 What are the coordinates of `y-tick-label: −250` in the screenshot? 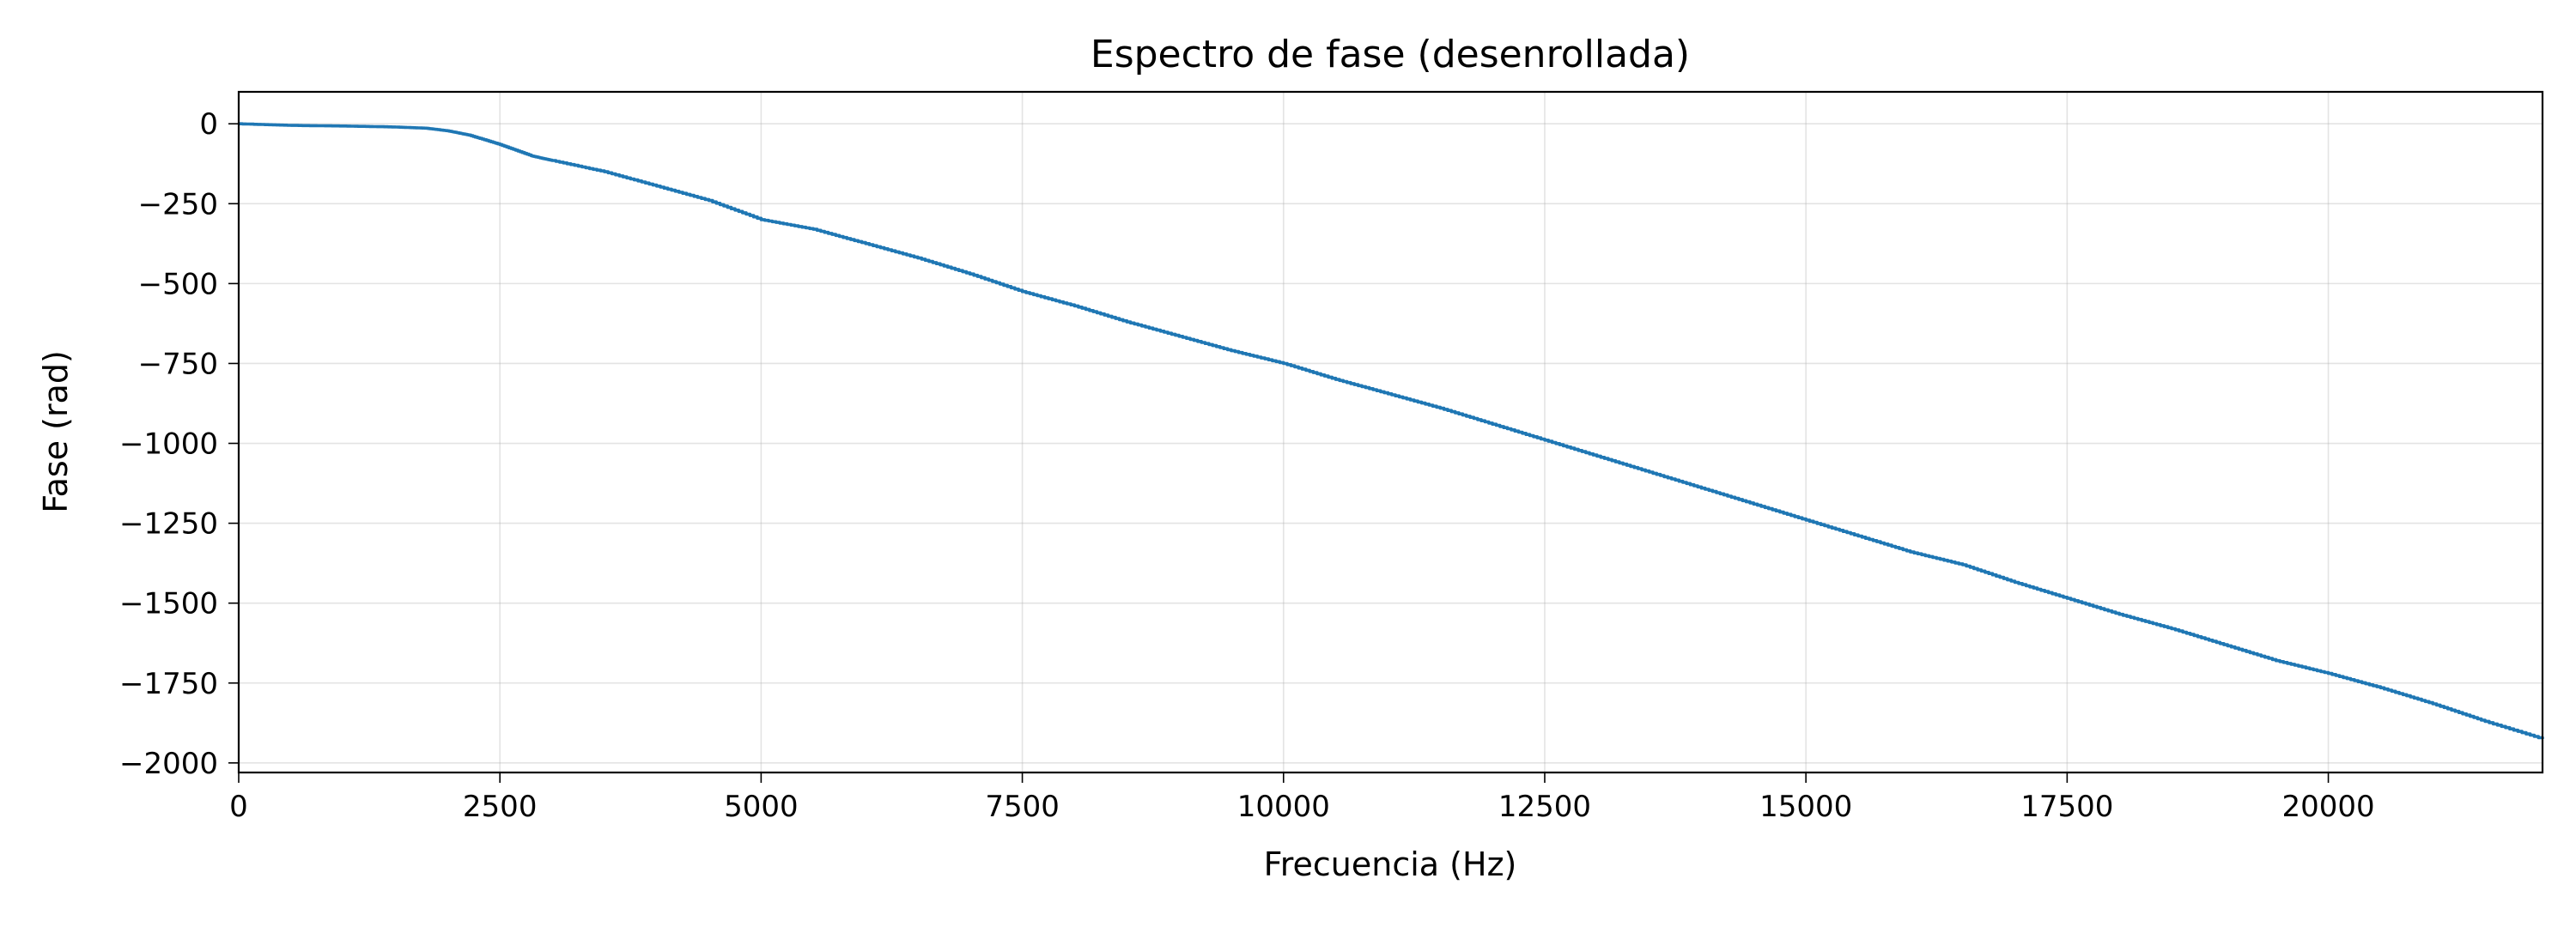 It's located at (178, 204).